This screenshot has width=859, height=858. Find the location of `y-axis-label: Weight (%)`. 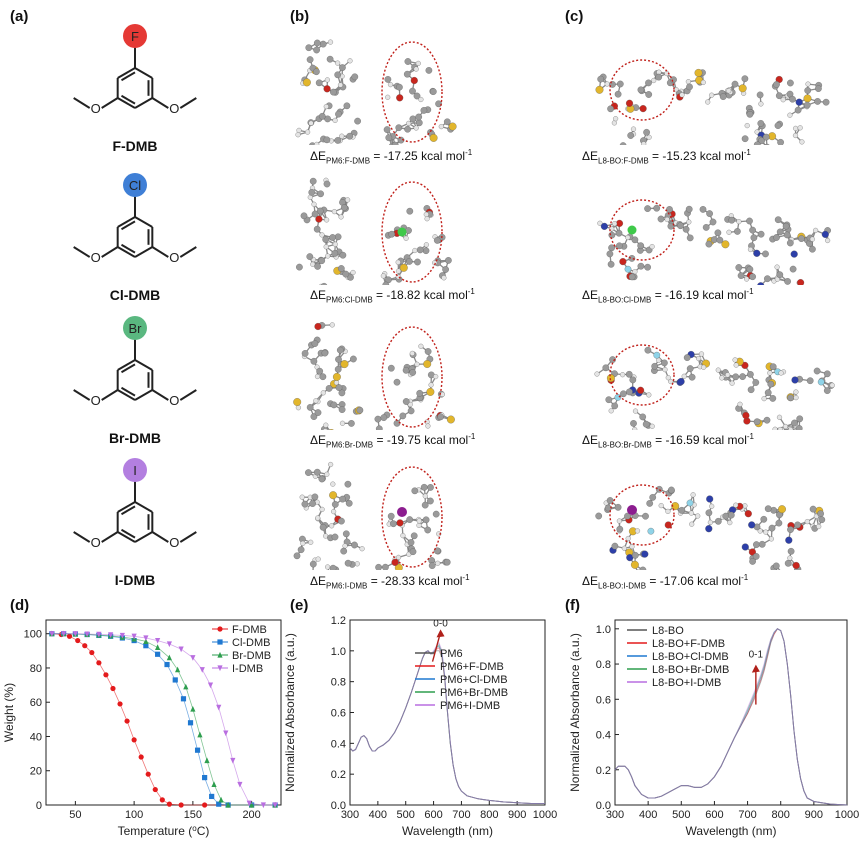

y-axis-label: Weight (%) is located at coordinates (9, 712).